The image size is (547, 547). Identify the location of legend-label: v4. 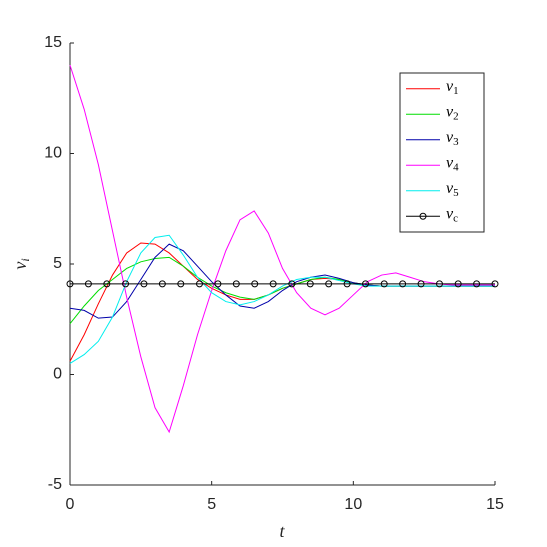
(452, 163).